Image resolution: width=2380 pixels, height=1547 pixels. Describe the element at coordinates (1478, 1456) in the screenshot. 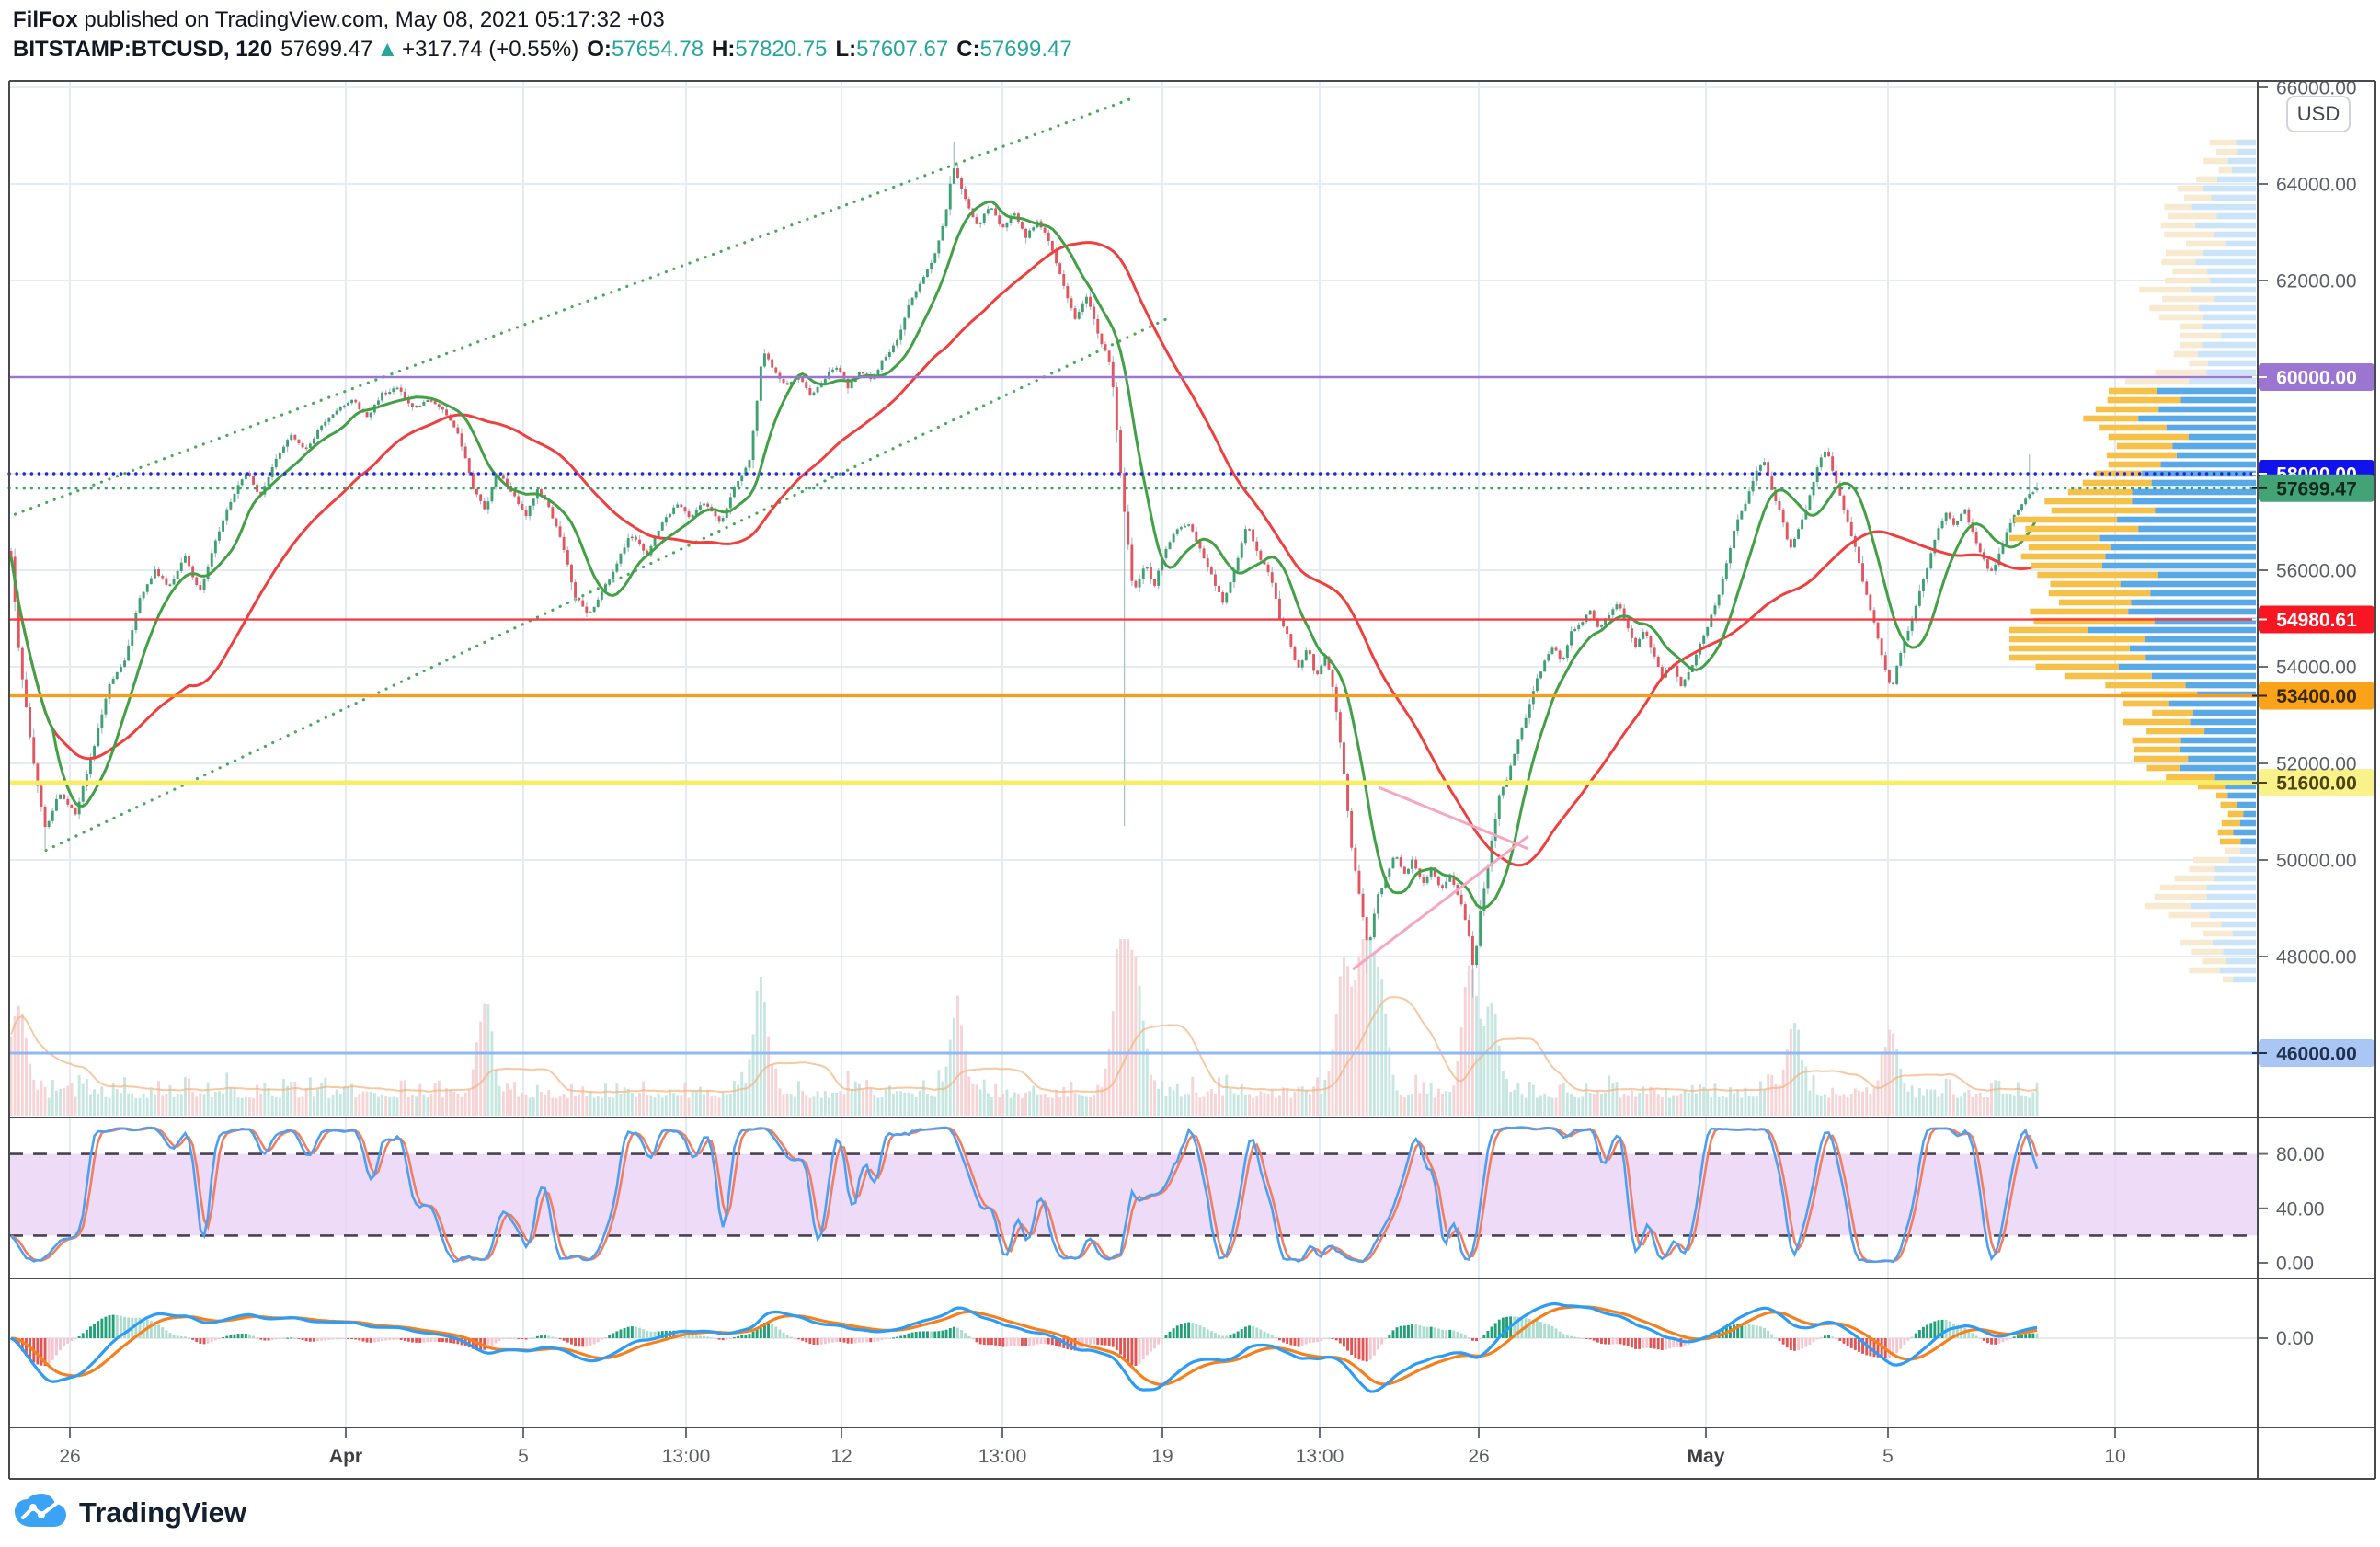

I see `time-tick-label: 26` at that location.